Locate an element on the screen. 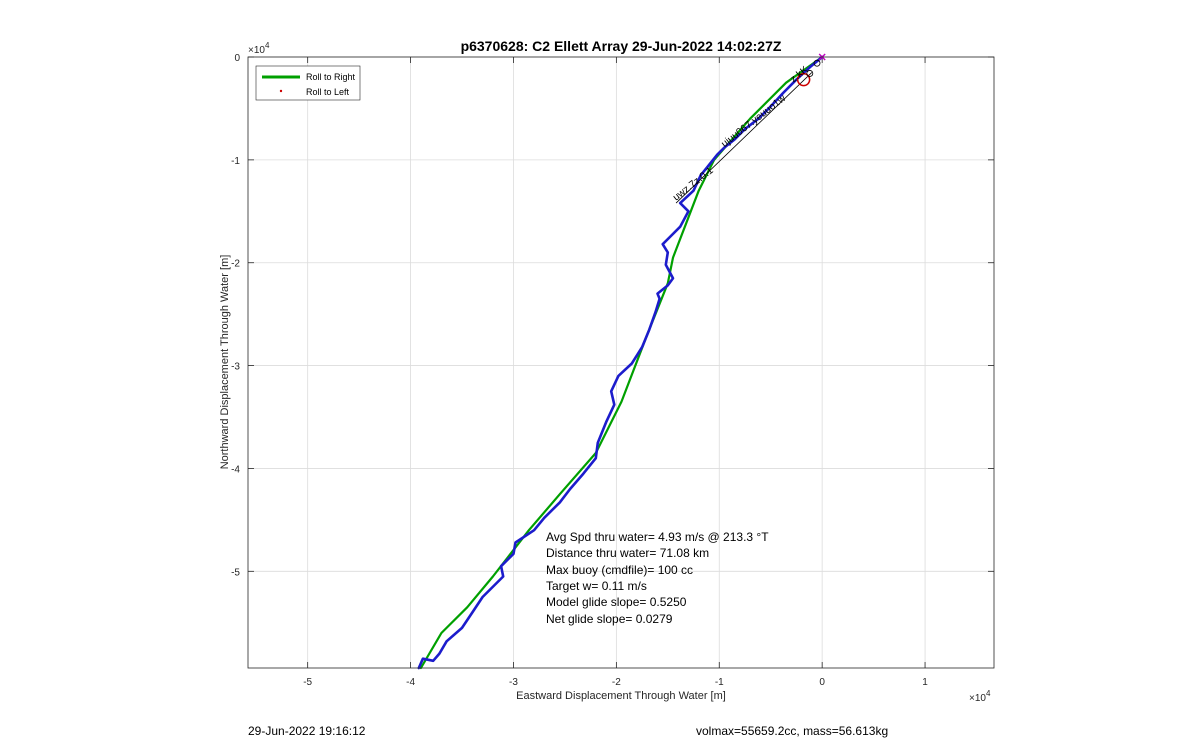  x-tick-label: -3 is located at coordinates (513, 682).